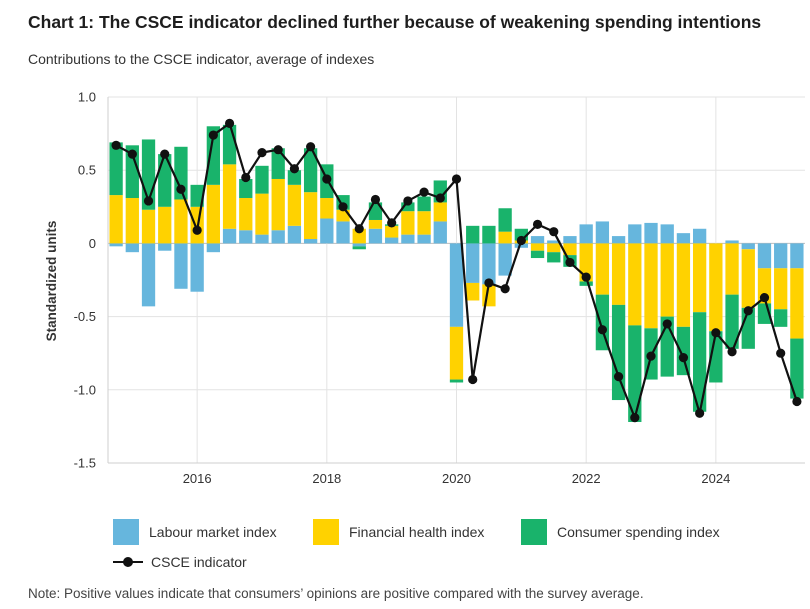 The image size is (810, 609). What do you see at coordinates (128, 562) in the screenshot?
I see `legend-line-icon` at bounding box center [128, 562].